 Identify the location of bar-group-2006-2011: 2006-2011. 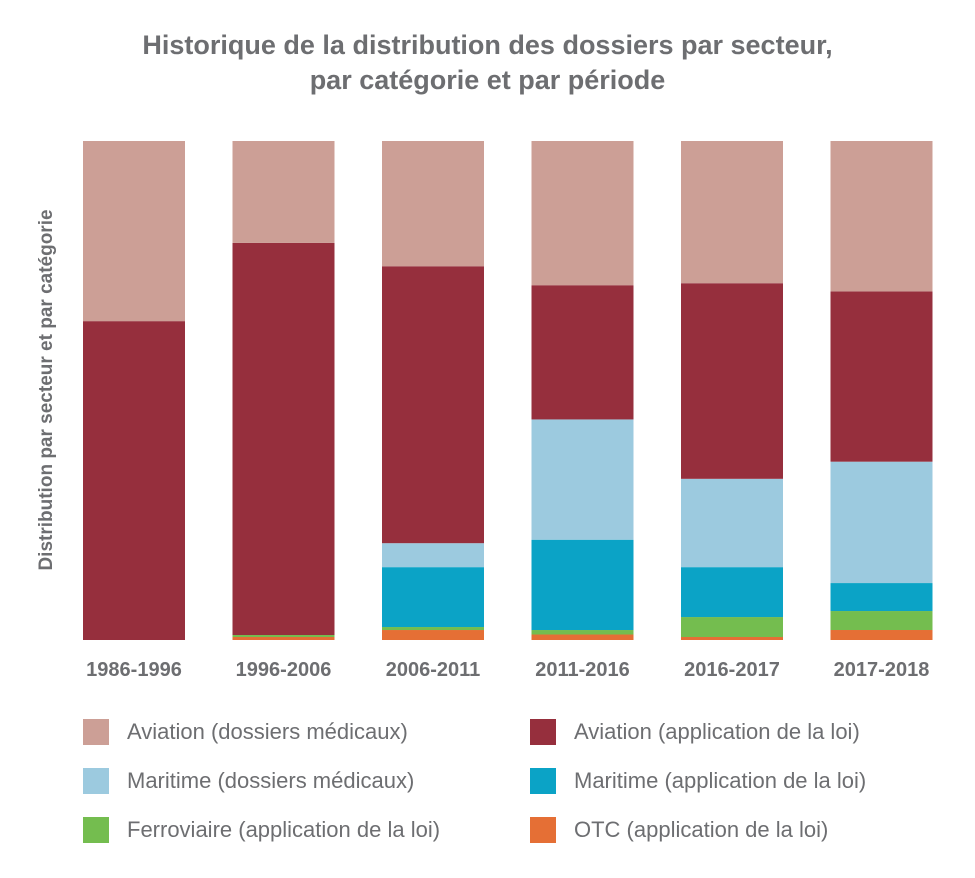
(433, 411).